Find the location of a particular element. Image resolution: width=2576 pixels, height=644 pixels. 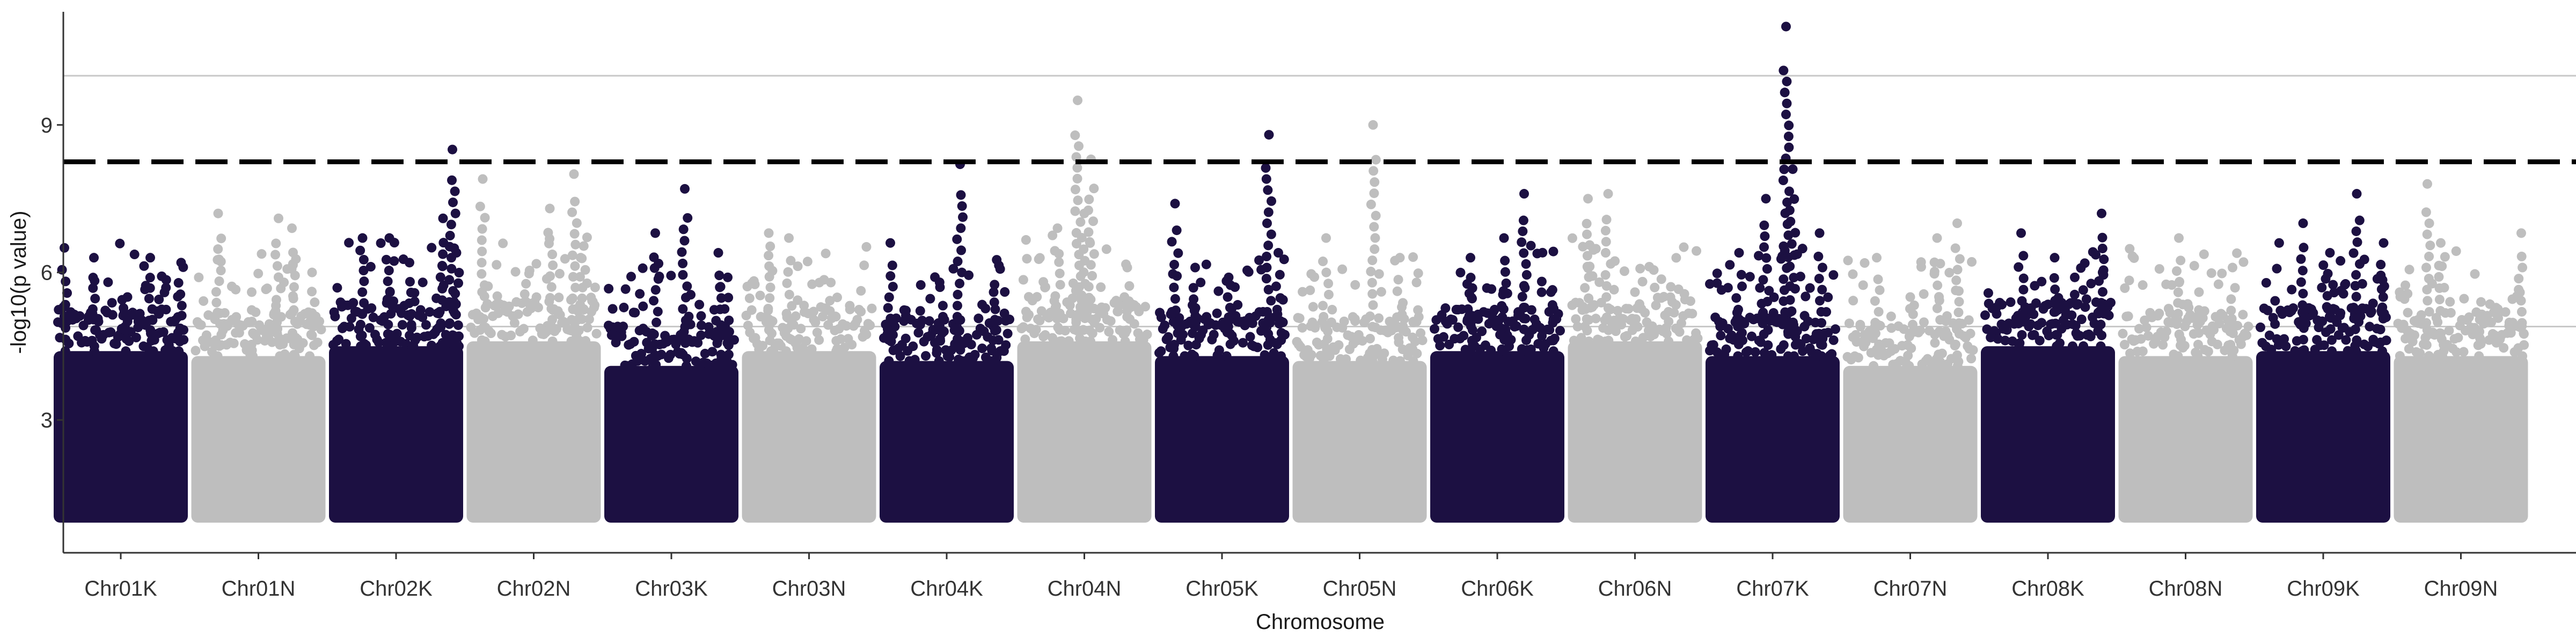

point-mass-Chr05N is located at coordinates (1359, 442).